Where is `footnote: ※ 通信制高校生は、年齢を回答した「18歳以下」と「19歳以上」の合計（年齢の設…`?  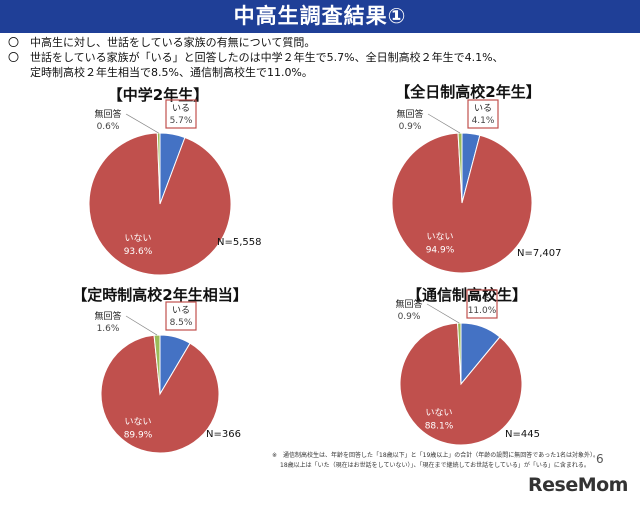
footnote: ※ 通信制高校生は、年齢を回答した「18歳以下」と「19歳以上」の合計（年齢の設… is located at coordinates (435, 461).